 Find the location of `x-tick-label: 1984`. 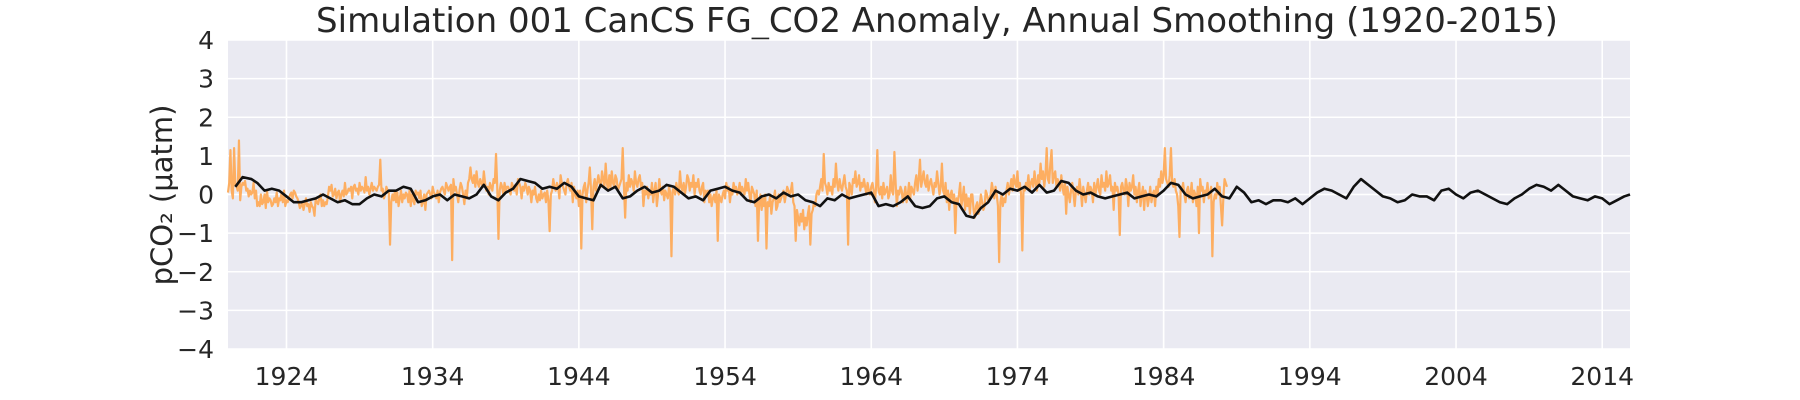

x-tick-label: 1984 is located at coordinates (1164, 376).